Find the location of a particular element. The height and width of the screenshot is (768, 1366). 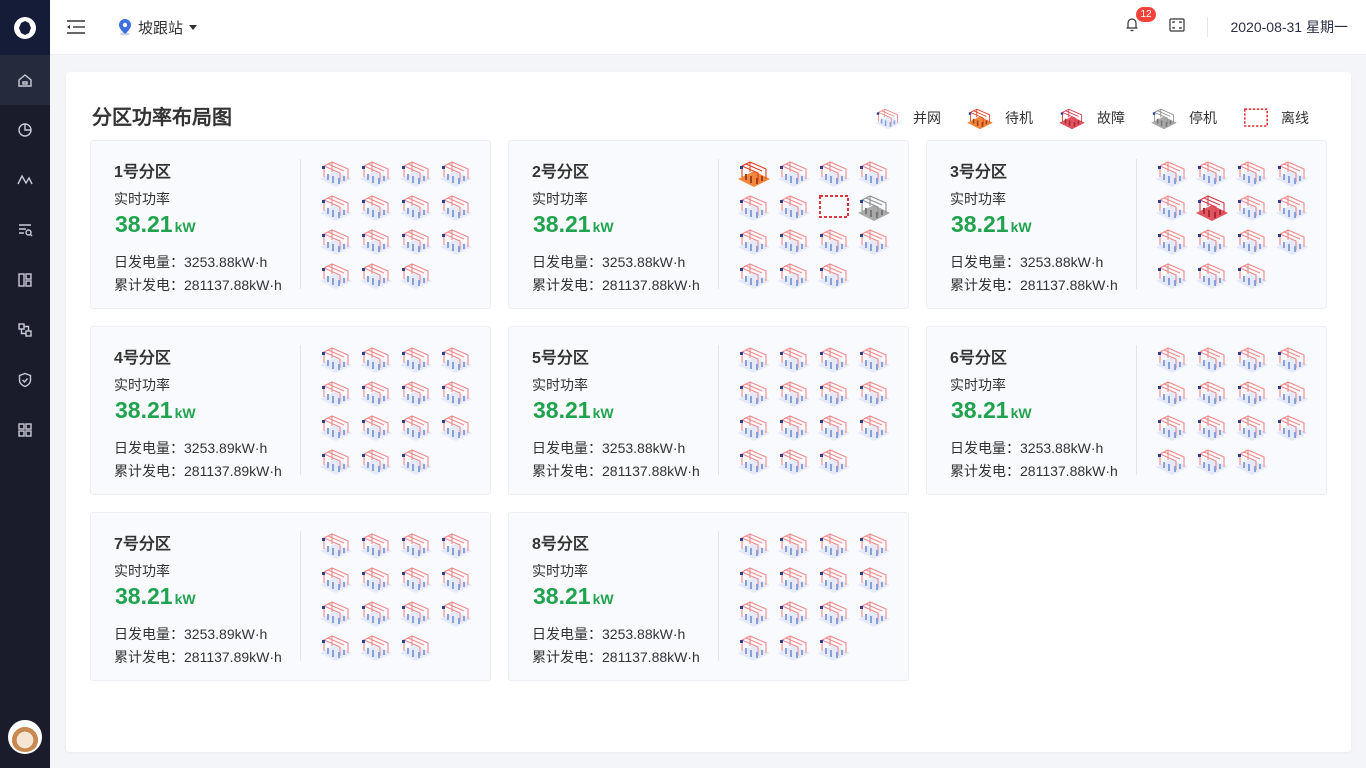

inverter-fault is located at coordinates (1212, 207).